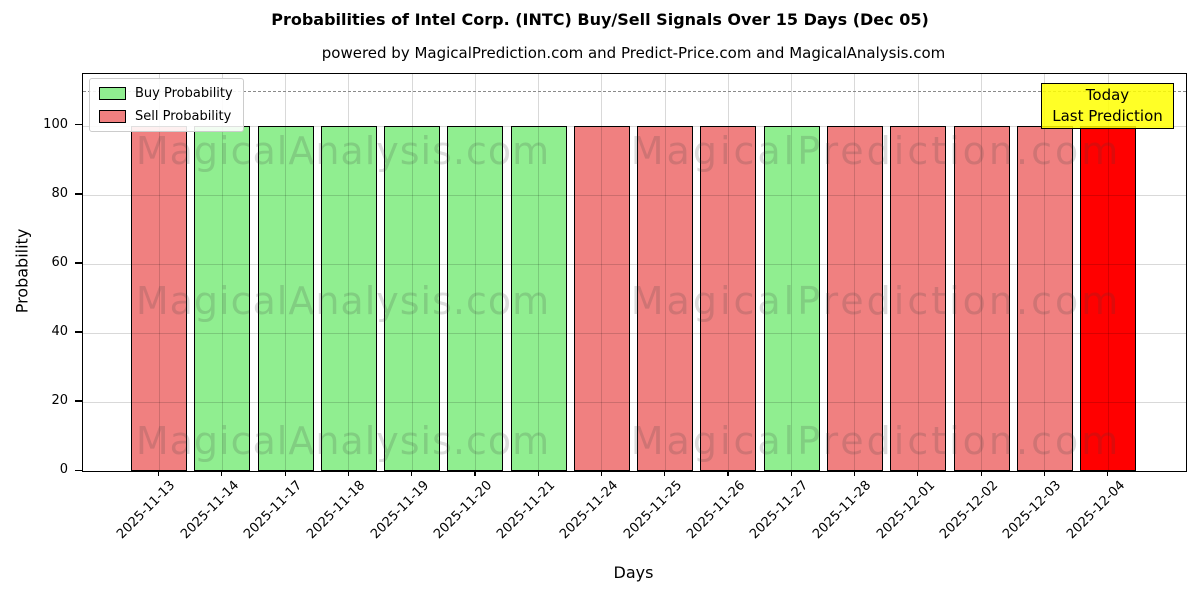  Describe the element at coordinates (905, 510) in the screenshot. I see `x-tick-label: 2025-12-01` at that location.